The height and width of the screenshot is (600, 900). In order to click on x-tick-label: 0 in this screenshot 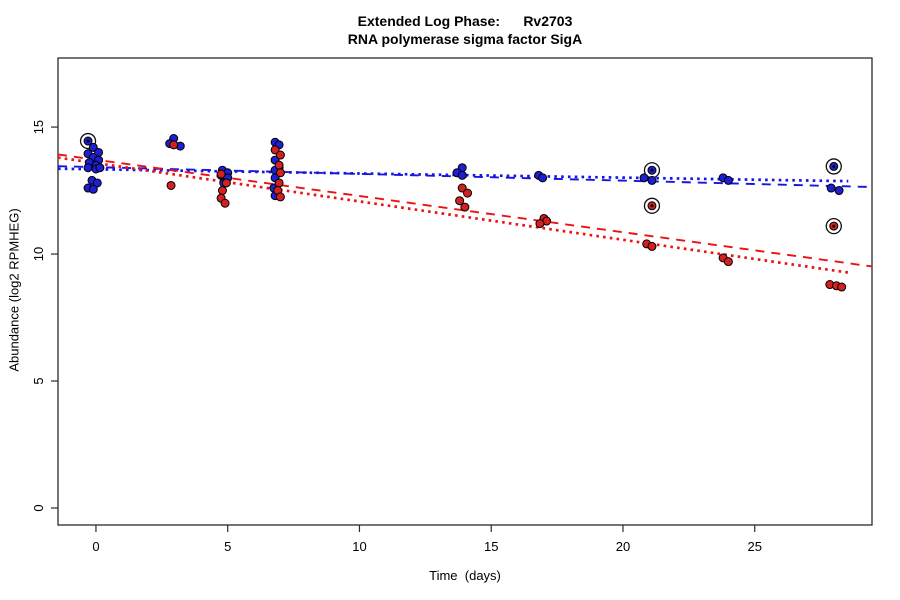, I will do `click(95, 546)`.